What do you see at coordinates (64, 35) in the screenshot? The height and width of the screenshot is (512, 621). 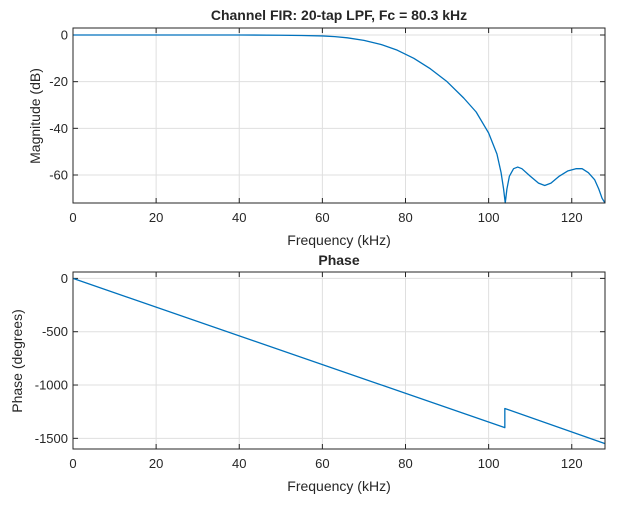 I see `magnitude-y-tick-label: 0` at bounding box center [64, 35].